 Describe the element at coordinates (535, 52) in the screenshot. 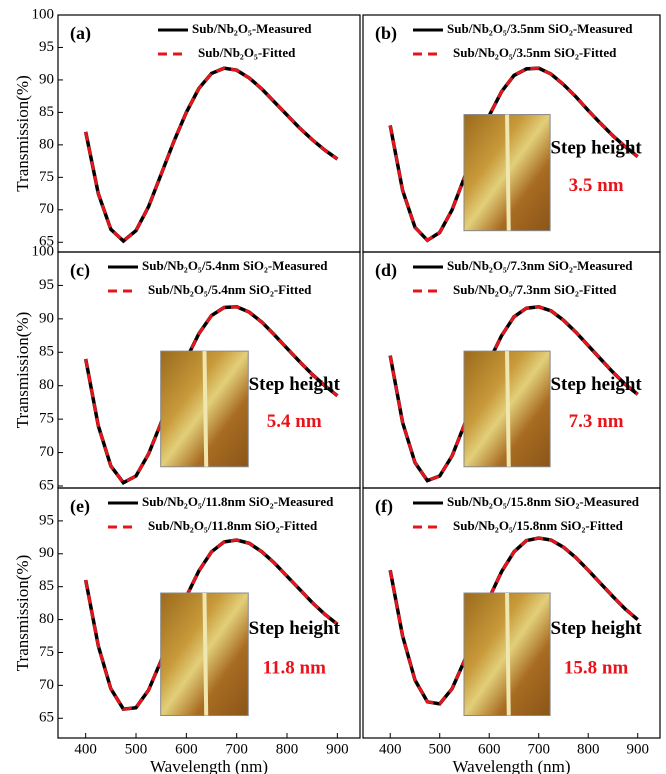

I see `legend-label: Sub/Nb₂O₅/3.5nm SiO₂-Fitted` at that location.